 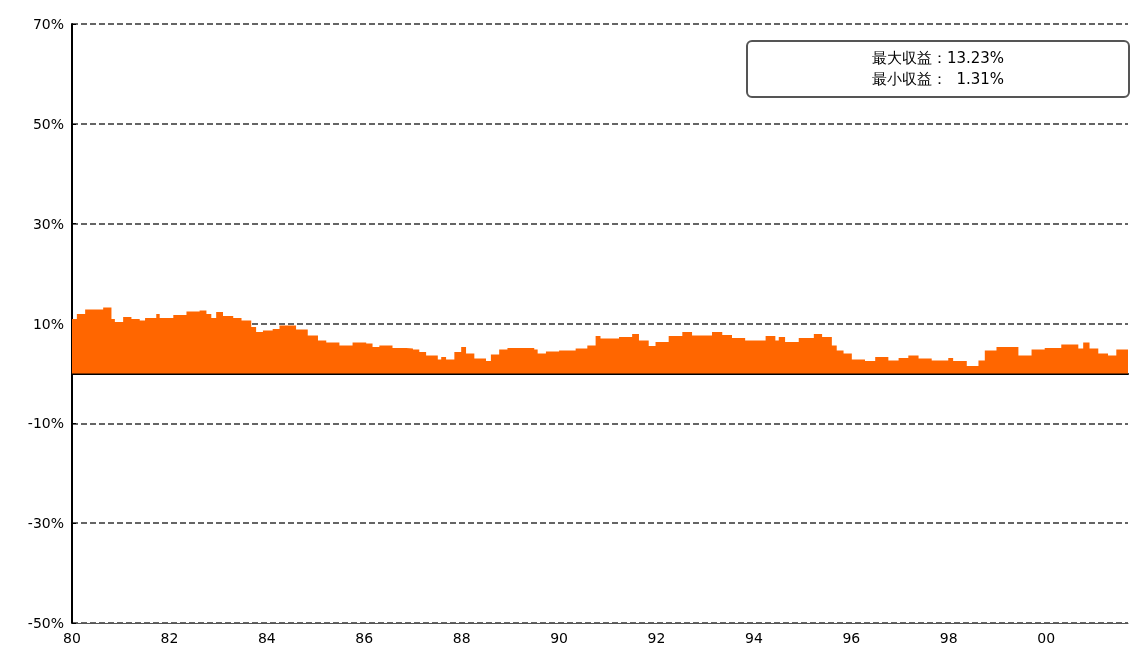 I want to click on x-tick-label: 00, so click(x=1046, y=638).